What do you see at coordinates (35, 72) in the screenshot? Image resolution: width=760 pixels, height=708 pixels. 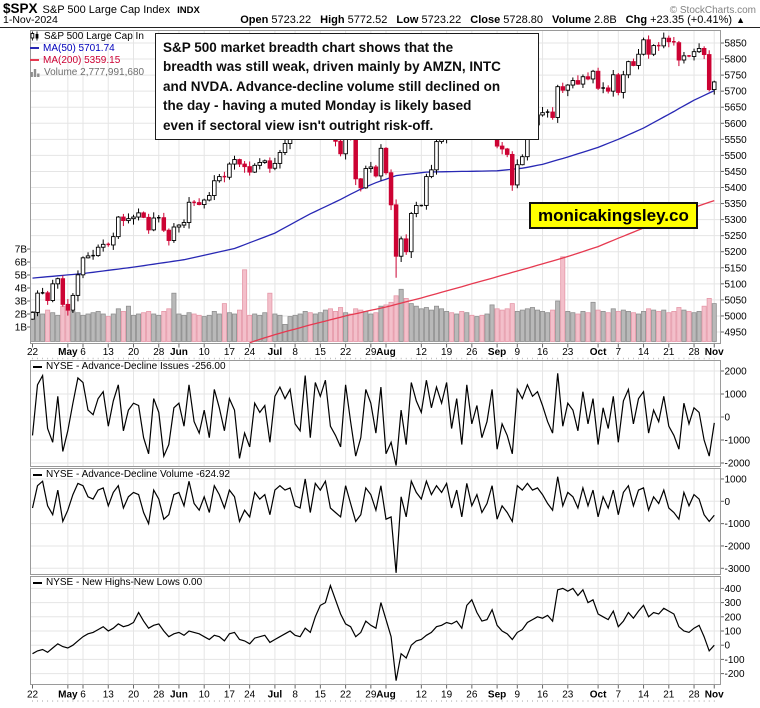 I see `volume-bars-icon` at bounding box center [35, 72].